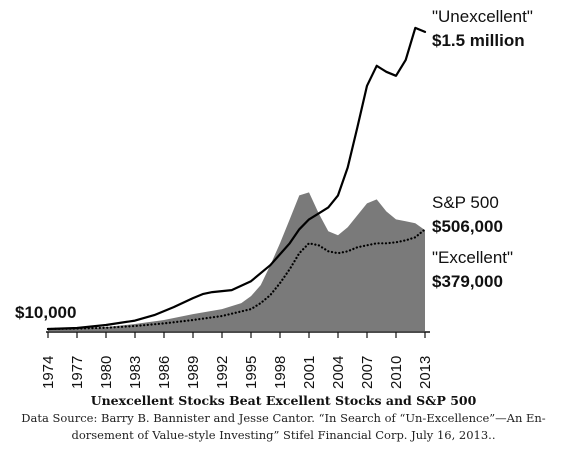 Image resolution: width=567 pixels, height=462 pixels. What do you see at coordinates (467, 281) in the screenshot?
I see `excellent-end-value: $379,000` at bounding box center [467, 281].